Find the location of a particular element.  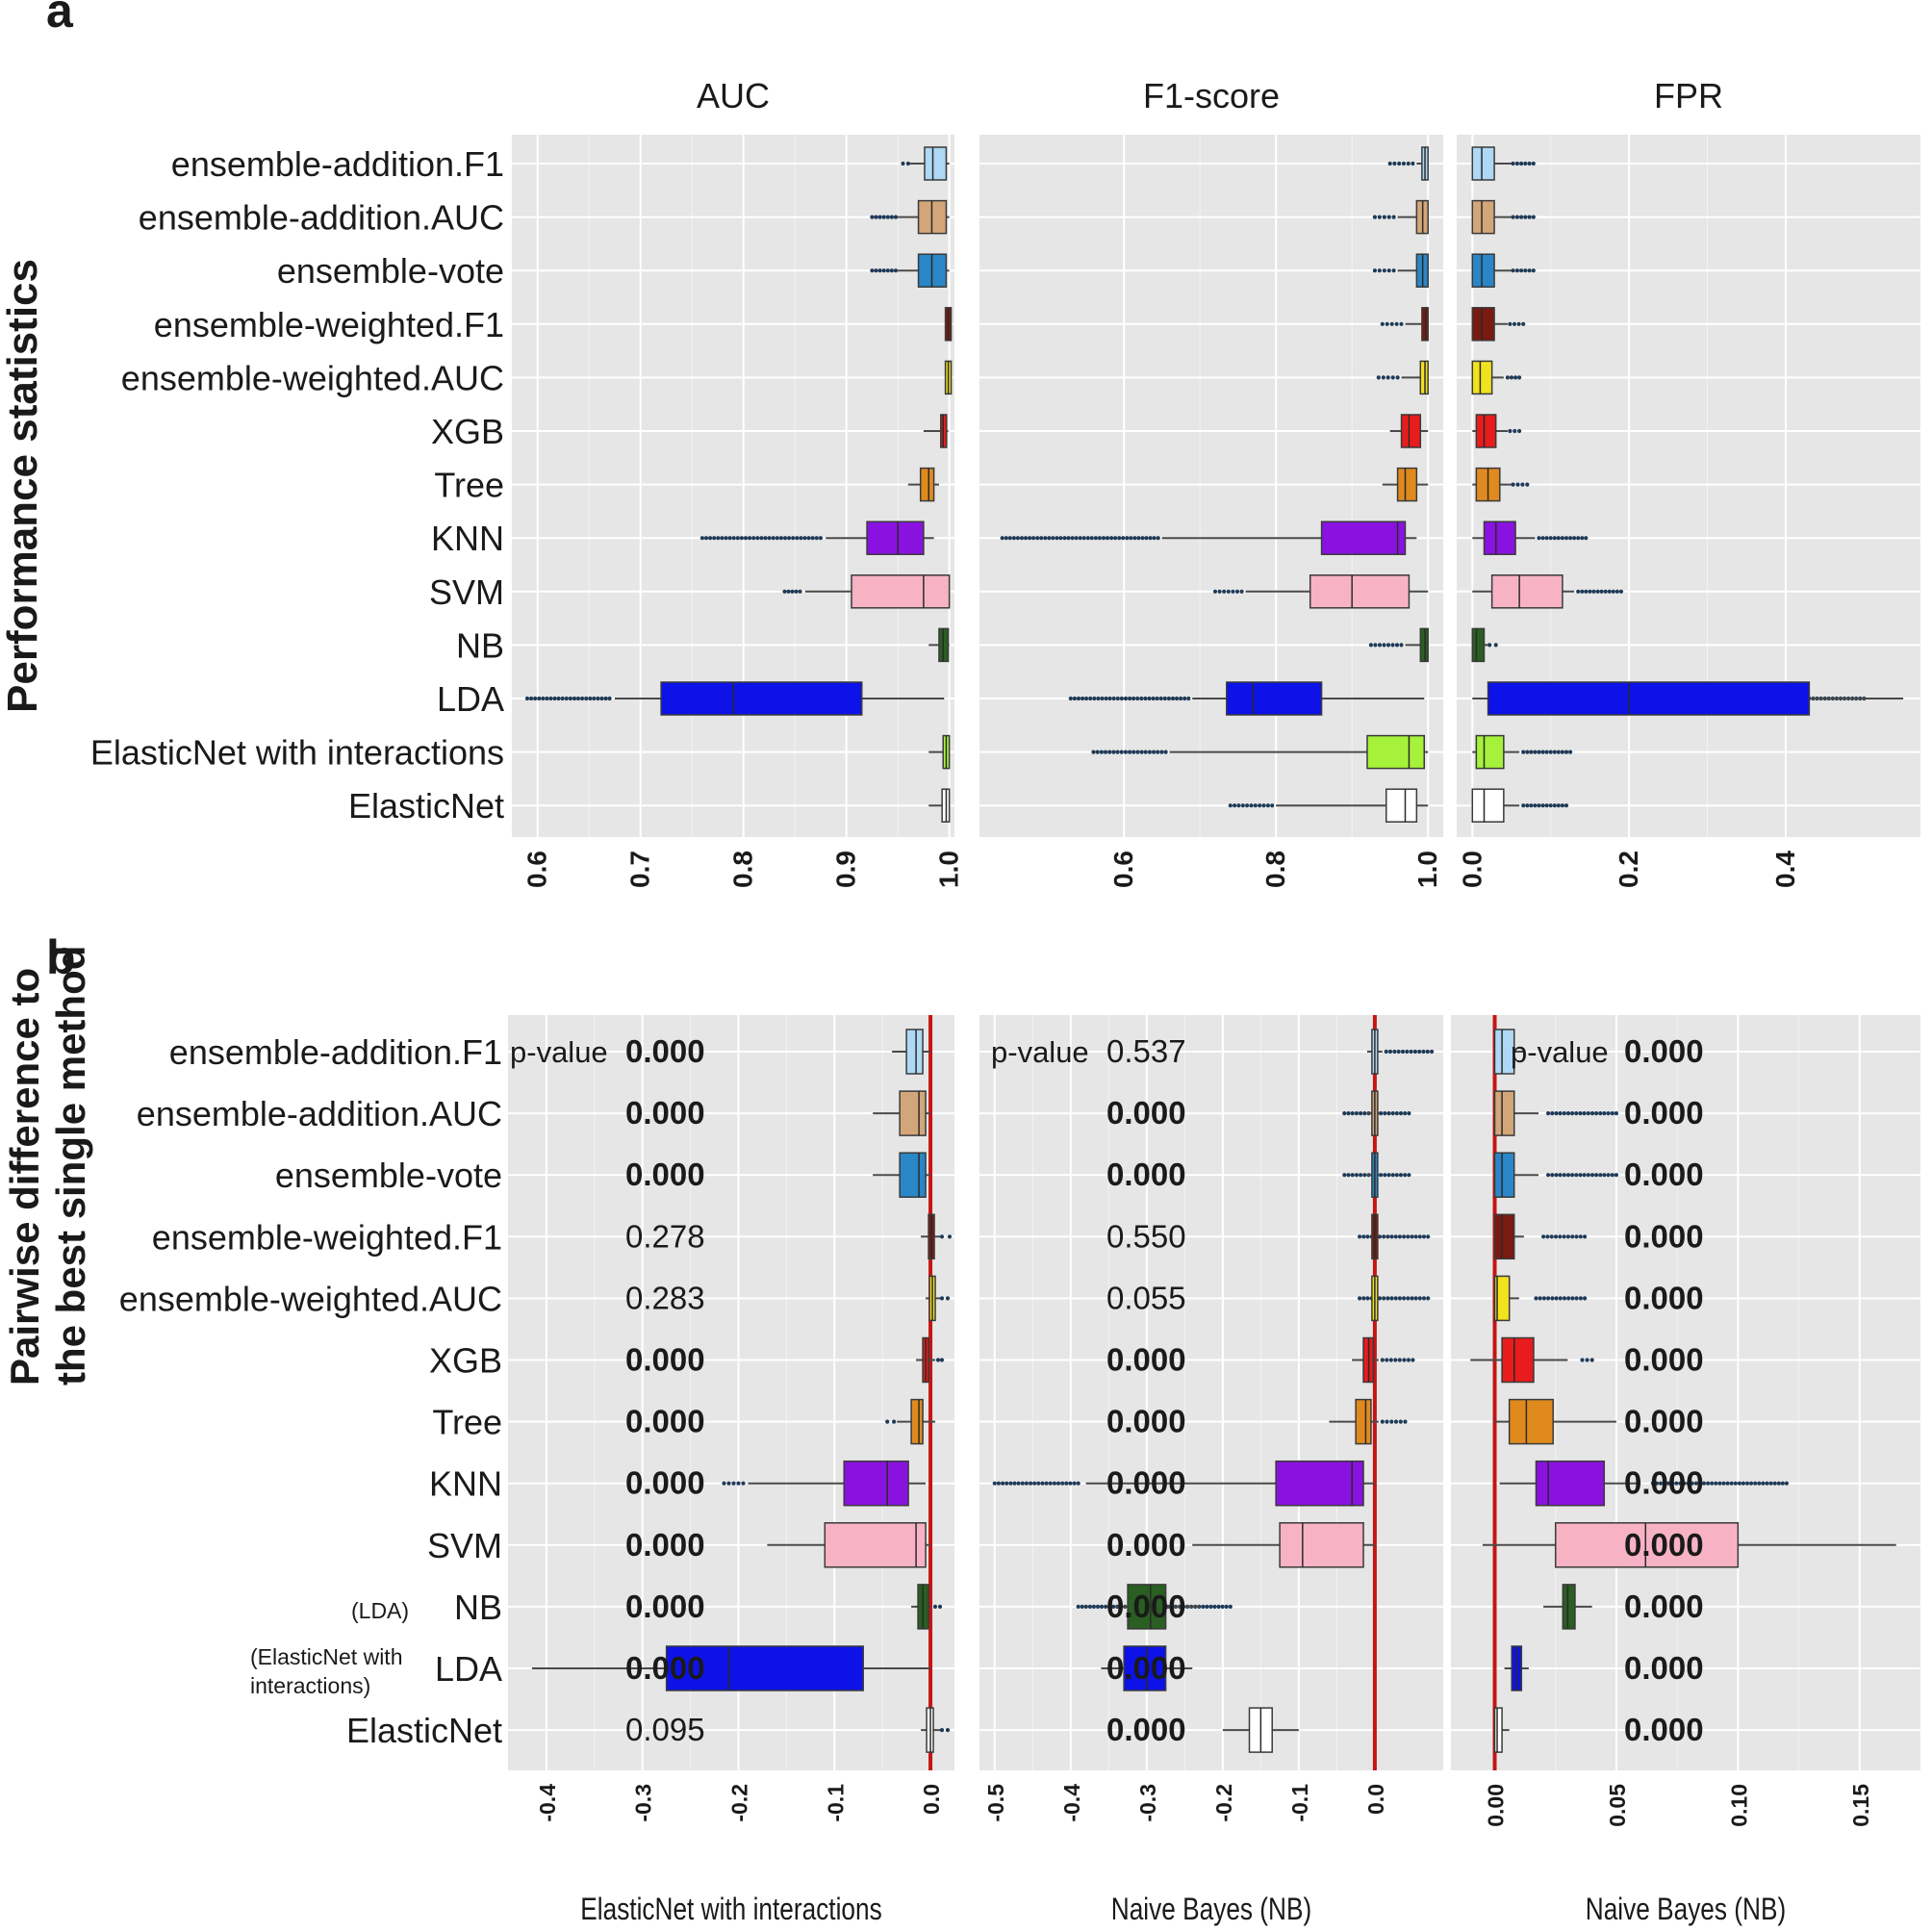

x-axis-title: Naive Bayes (NB) is located at coordinates (1211, 1910).